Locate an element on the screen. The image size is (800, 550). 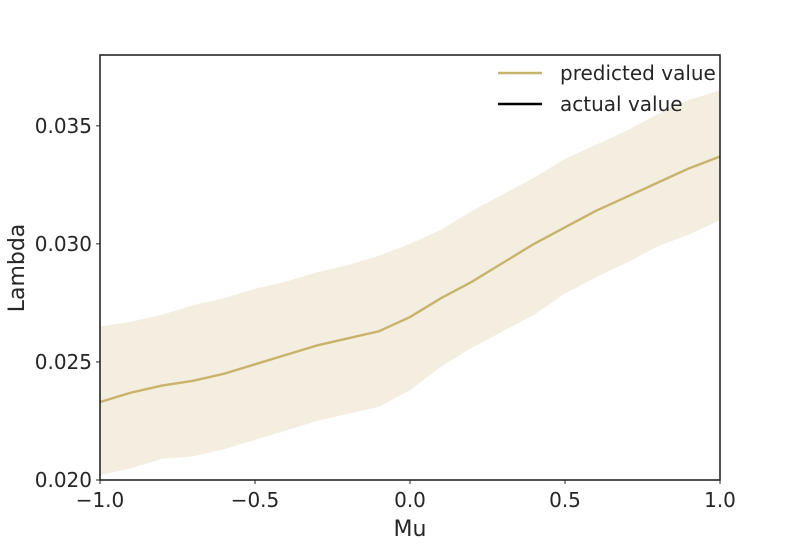
x-tick-label: −1.0 is located at coordinates (100, 500).